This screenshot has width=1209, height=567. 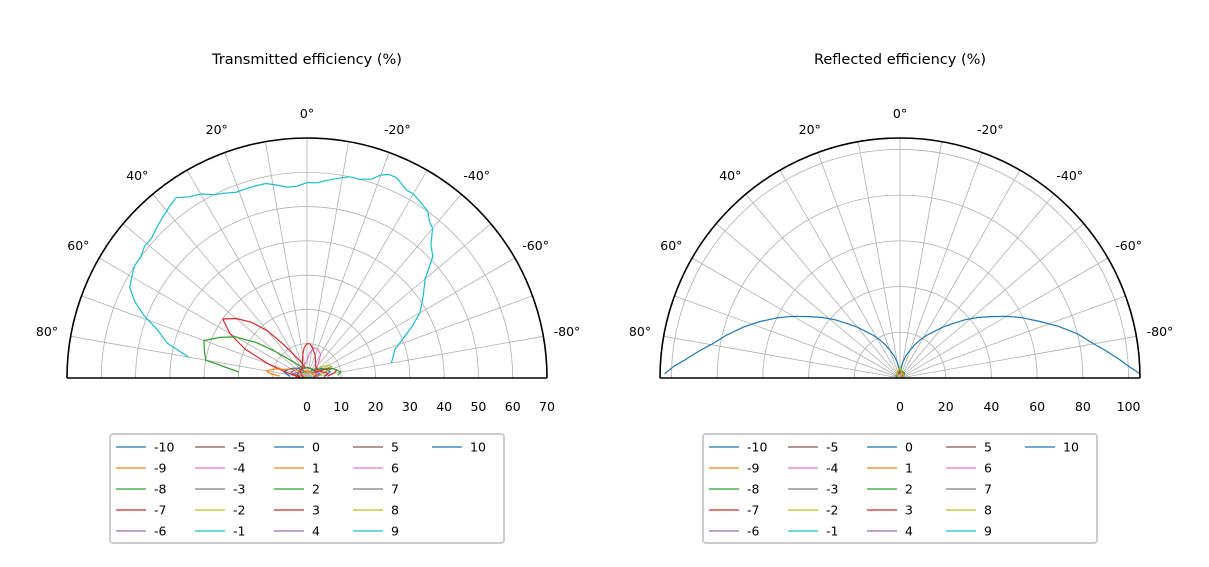 What do you see at coordinates (160, 531) in the screenshot?
I see `legend-label: -6` at bounding box center [160, 531].